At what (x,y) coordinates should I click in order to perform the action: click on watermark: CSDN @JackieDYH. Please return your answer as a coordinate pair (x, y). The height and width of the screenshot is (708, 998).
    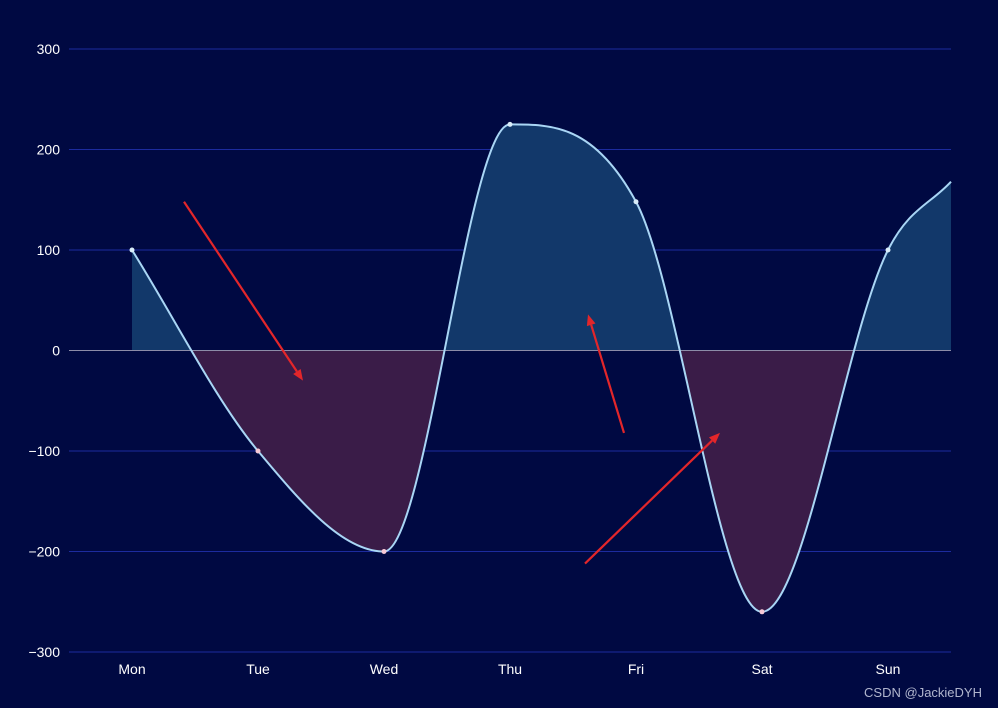
    Looking at the image, I should click on (923, 692).